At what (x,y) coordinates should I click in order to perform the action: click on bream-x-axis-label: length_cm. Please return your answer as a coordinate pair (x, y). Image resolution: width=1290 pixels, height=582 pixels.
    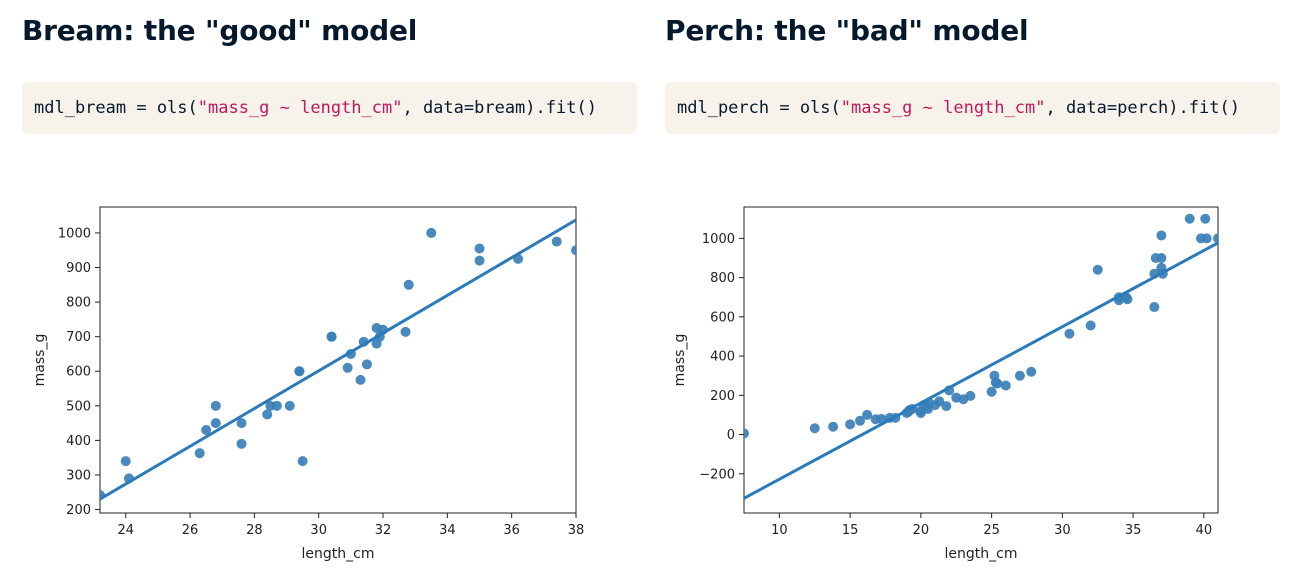
    Looking at the image, I should click on (338, 554).